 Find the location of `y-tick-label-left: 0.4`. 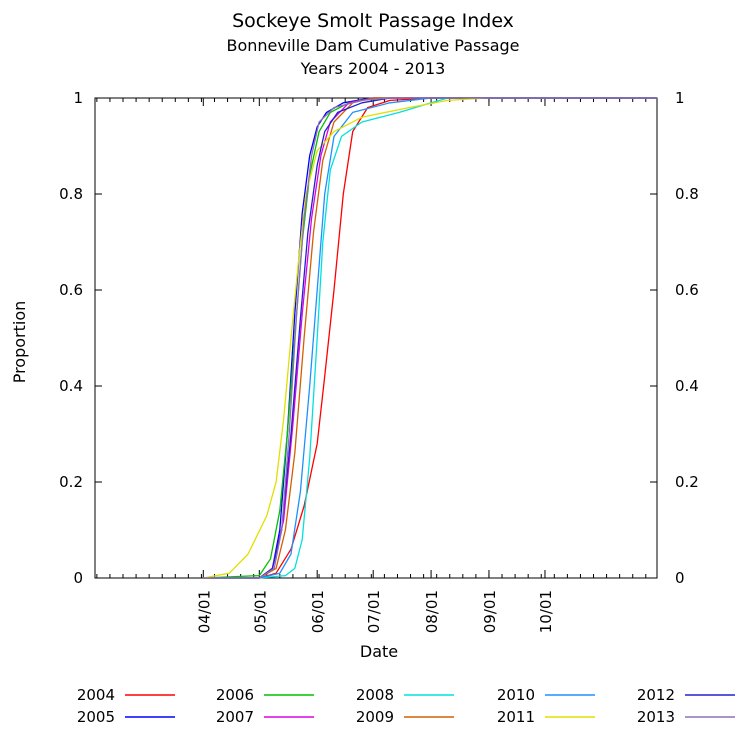

y-tick-label-left: 0.4 is located at coordinates (71, 386).